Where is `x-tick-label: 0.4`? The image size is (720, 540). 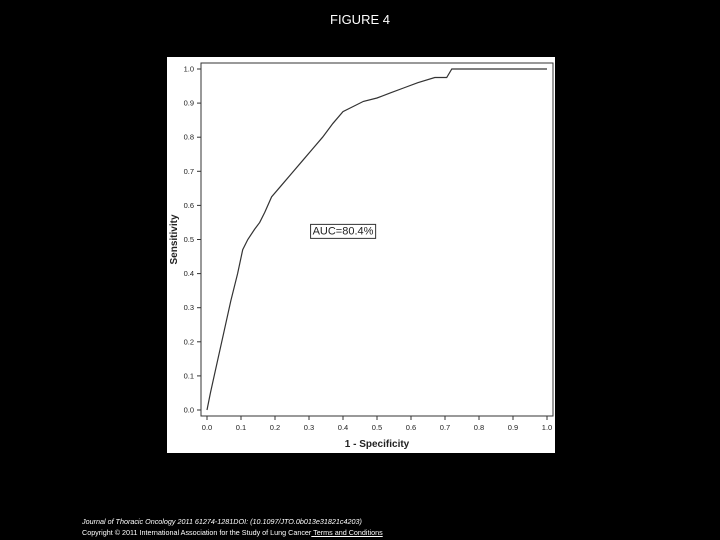 x-tick-label: 0.4 is located at coordinates (343, 427).